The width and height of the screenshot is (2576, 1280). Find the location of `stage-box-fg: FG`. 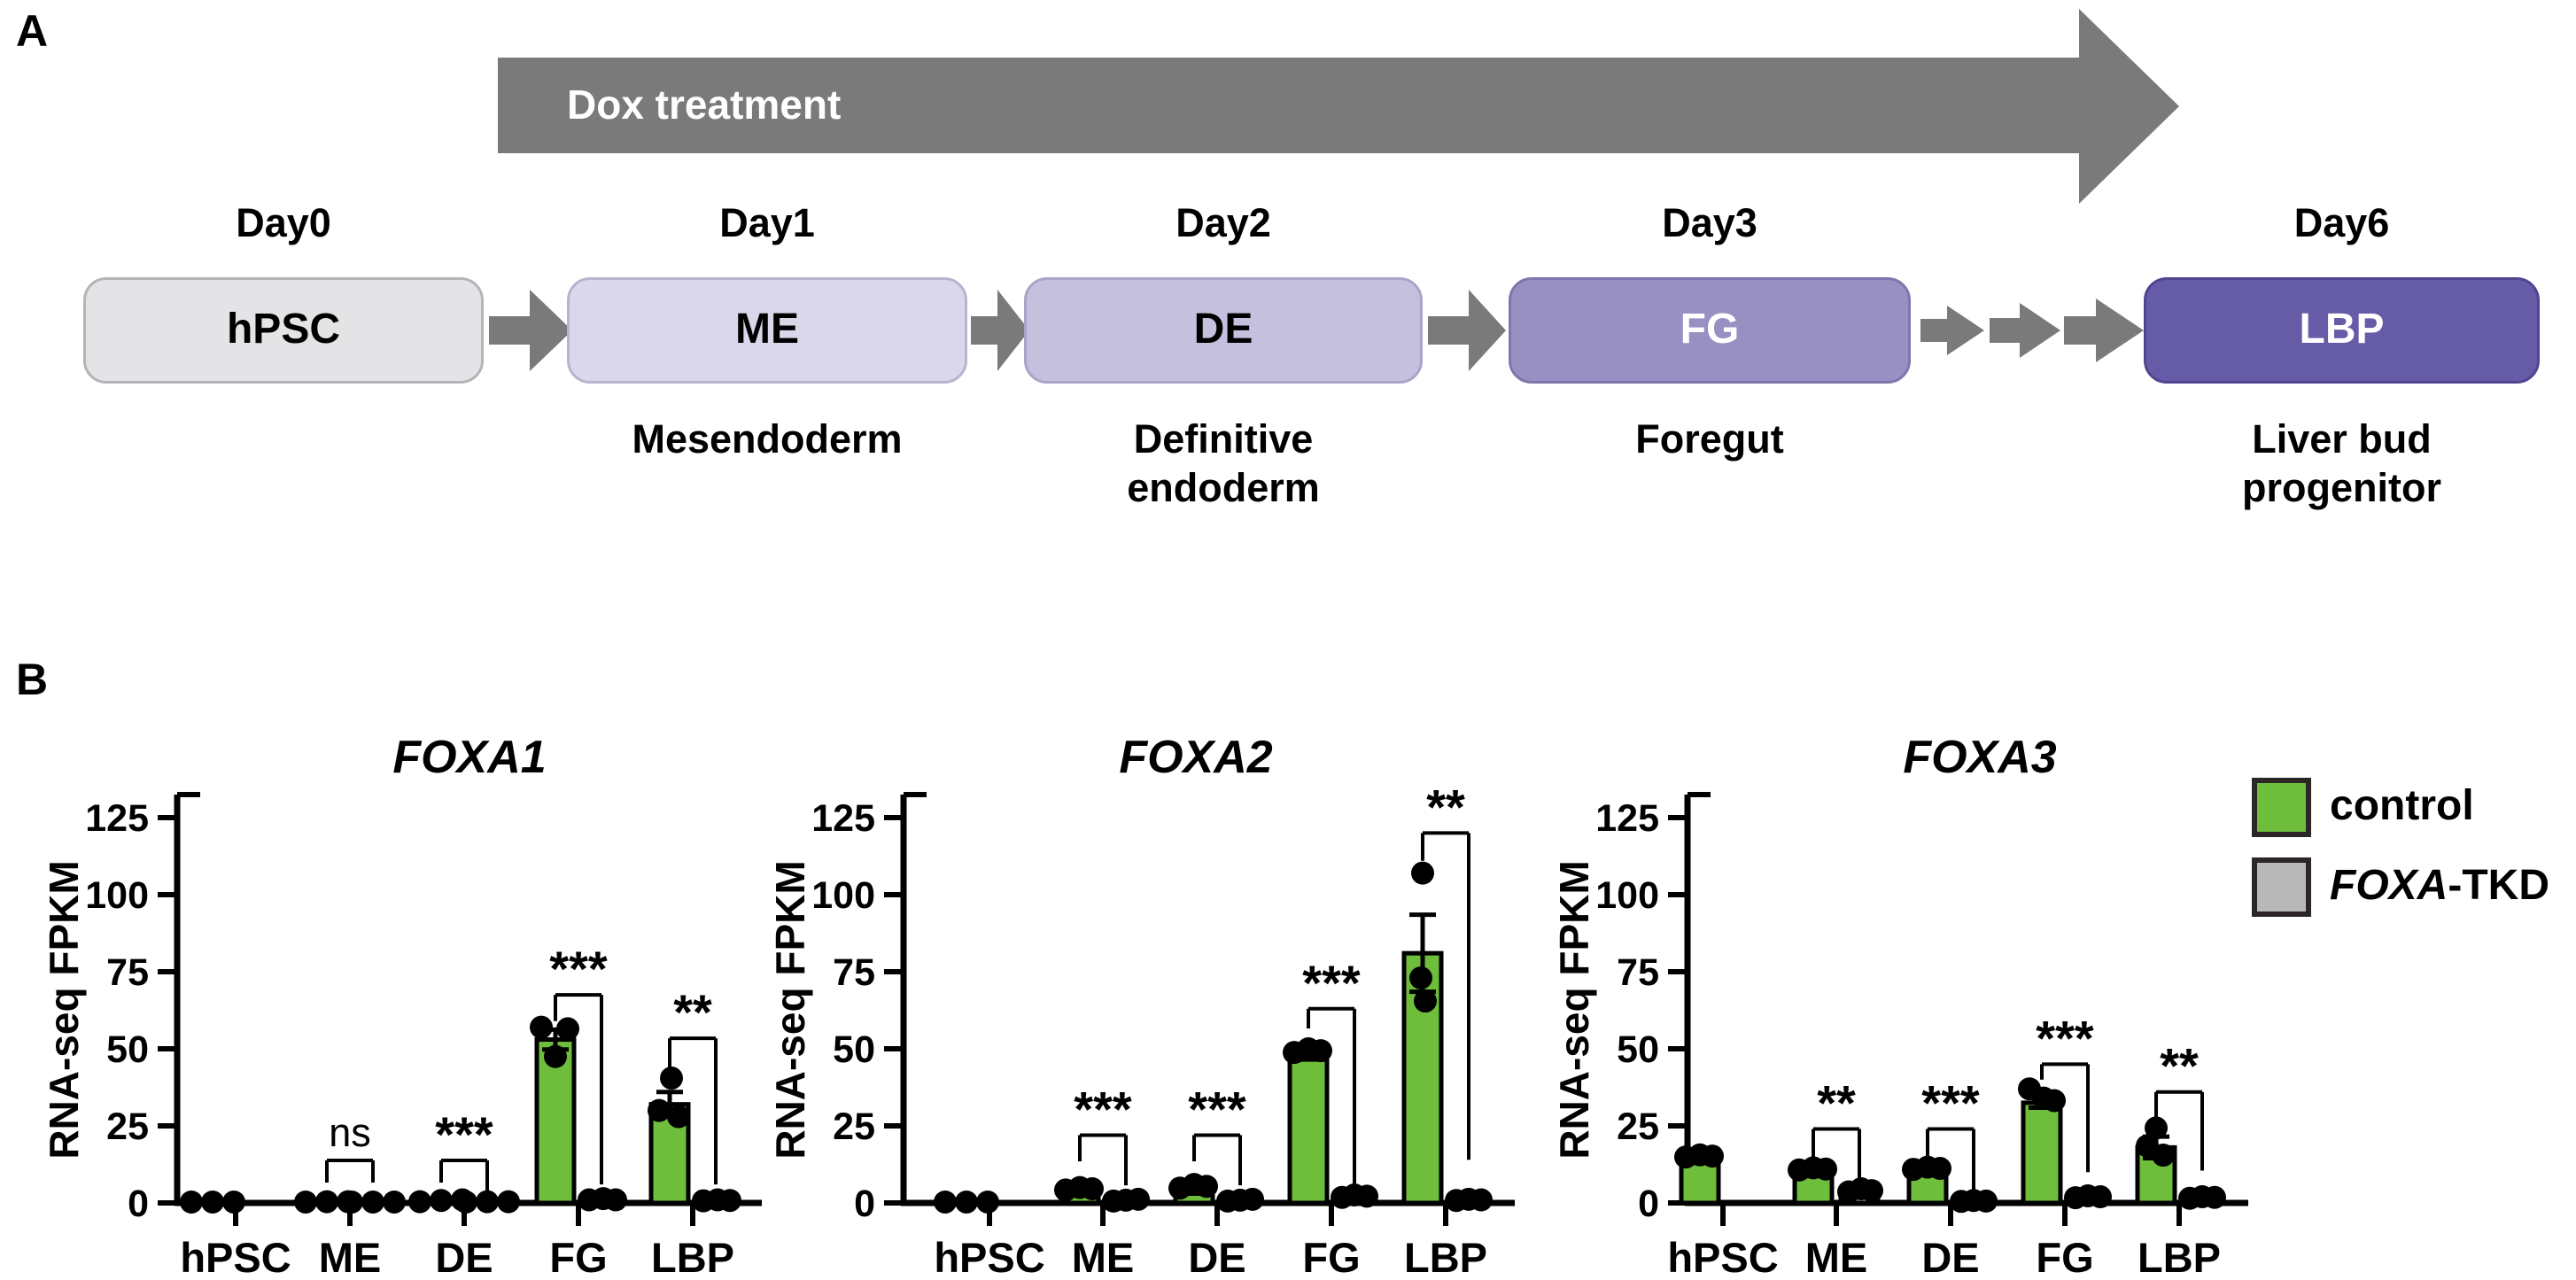

stage-box-fg: FG is located at coordinates (1710, 330).